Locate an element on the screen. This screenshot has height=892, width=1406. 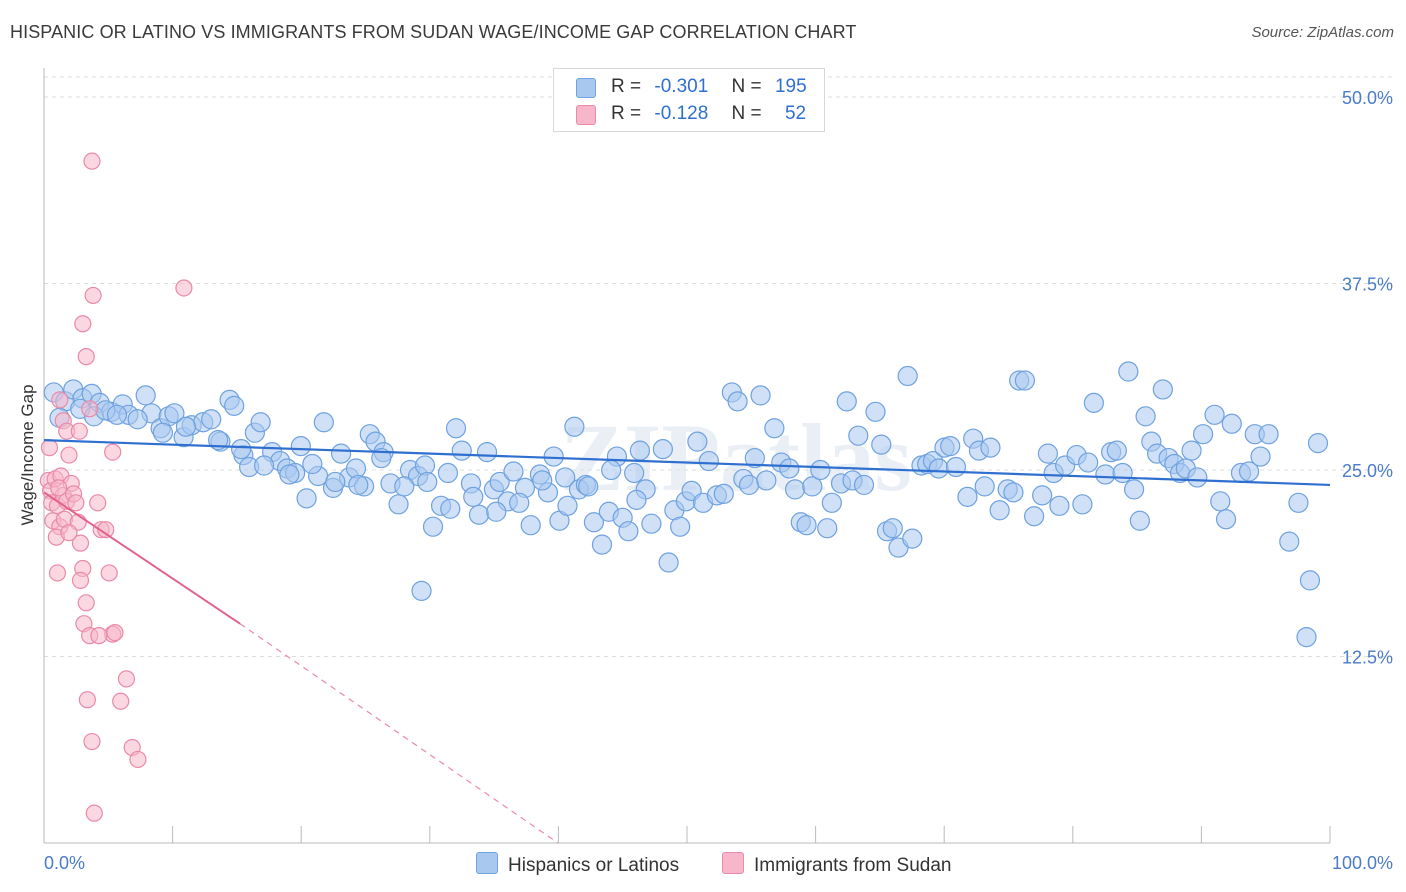
n-label: N = is located at coordinates (746, 86).